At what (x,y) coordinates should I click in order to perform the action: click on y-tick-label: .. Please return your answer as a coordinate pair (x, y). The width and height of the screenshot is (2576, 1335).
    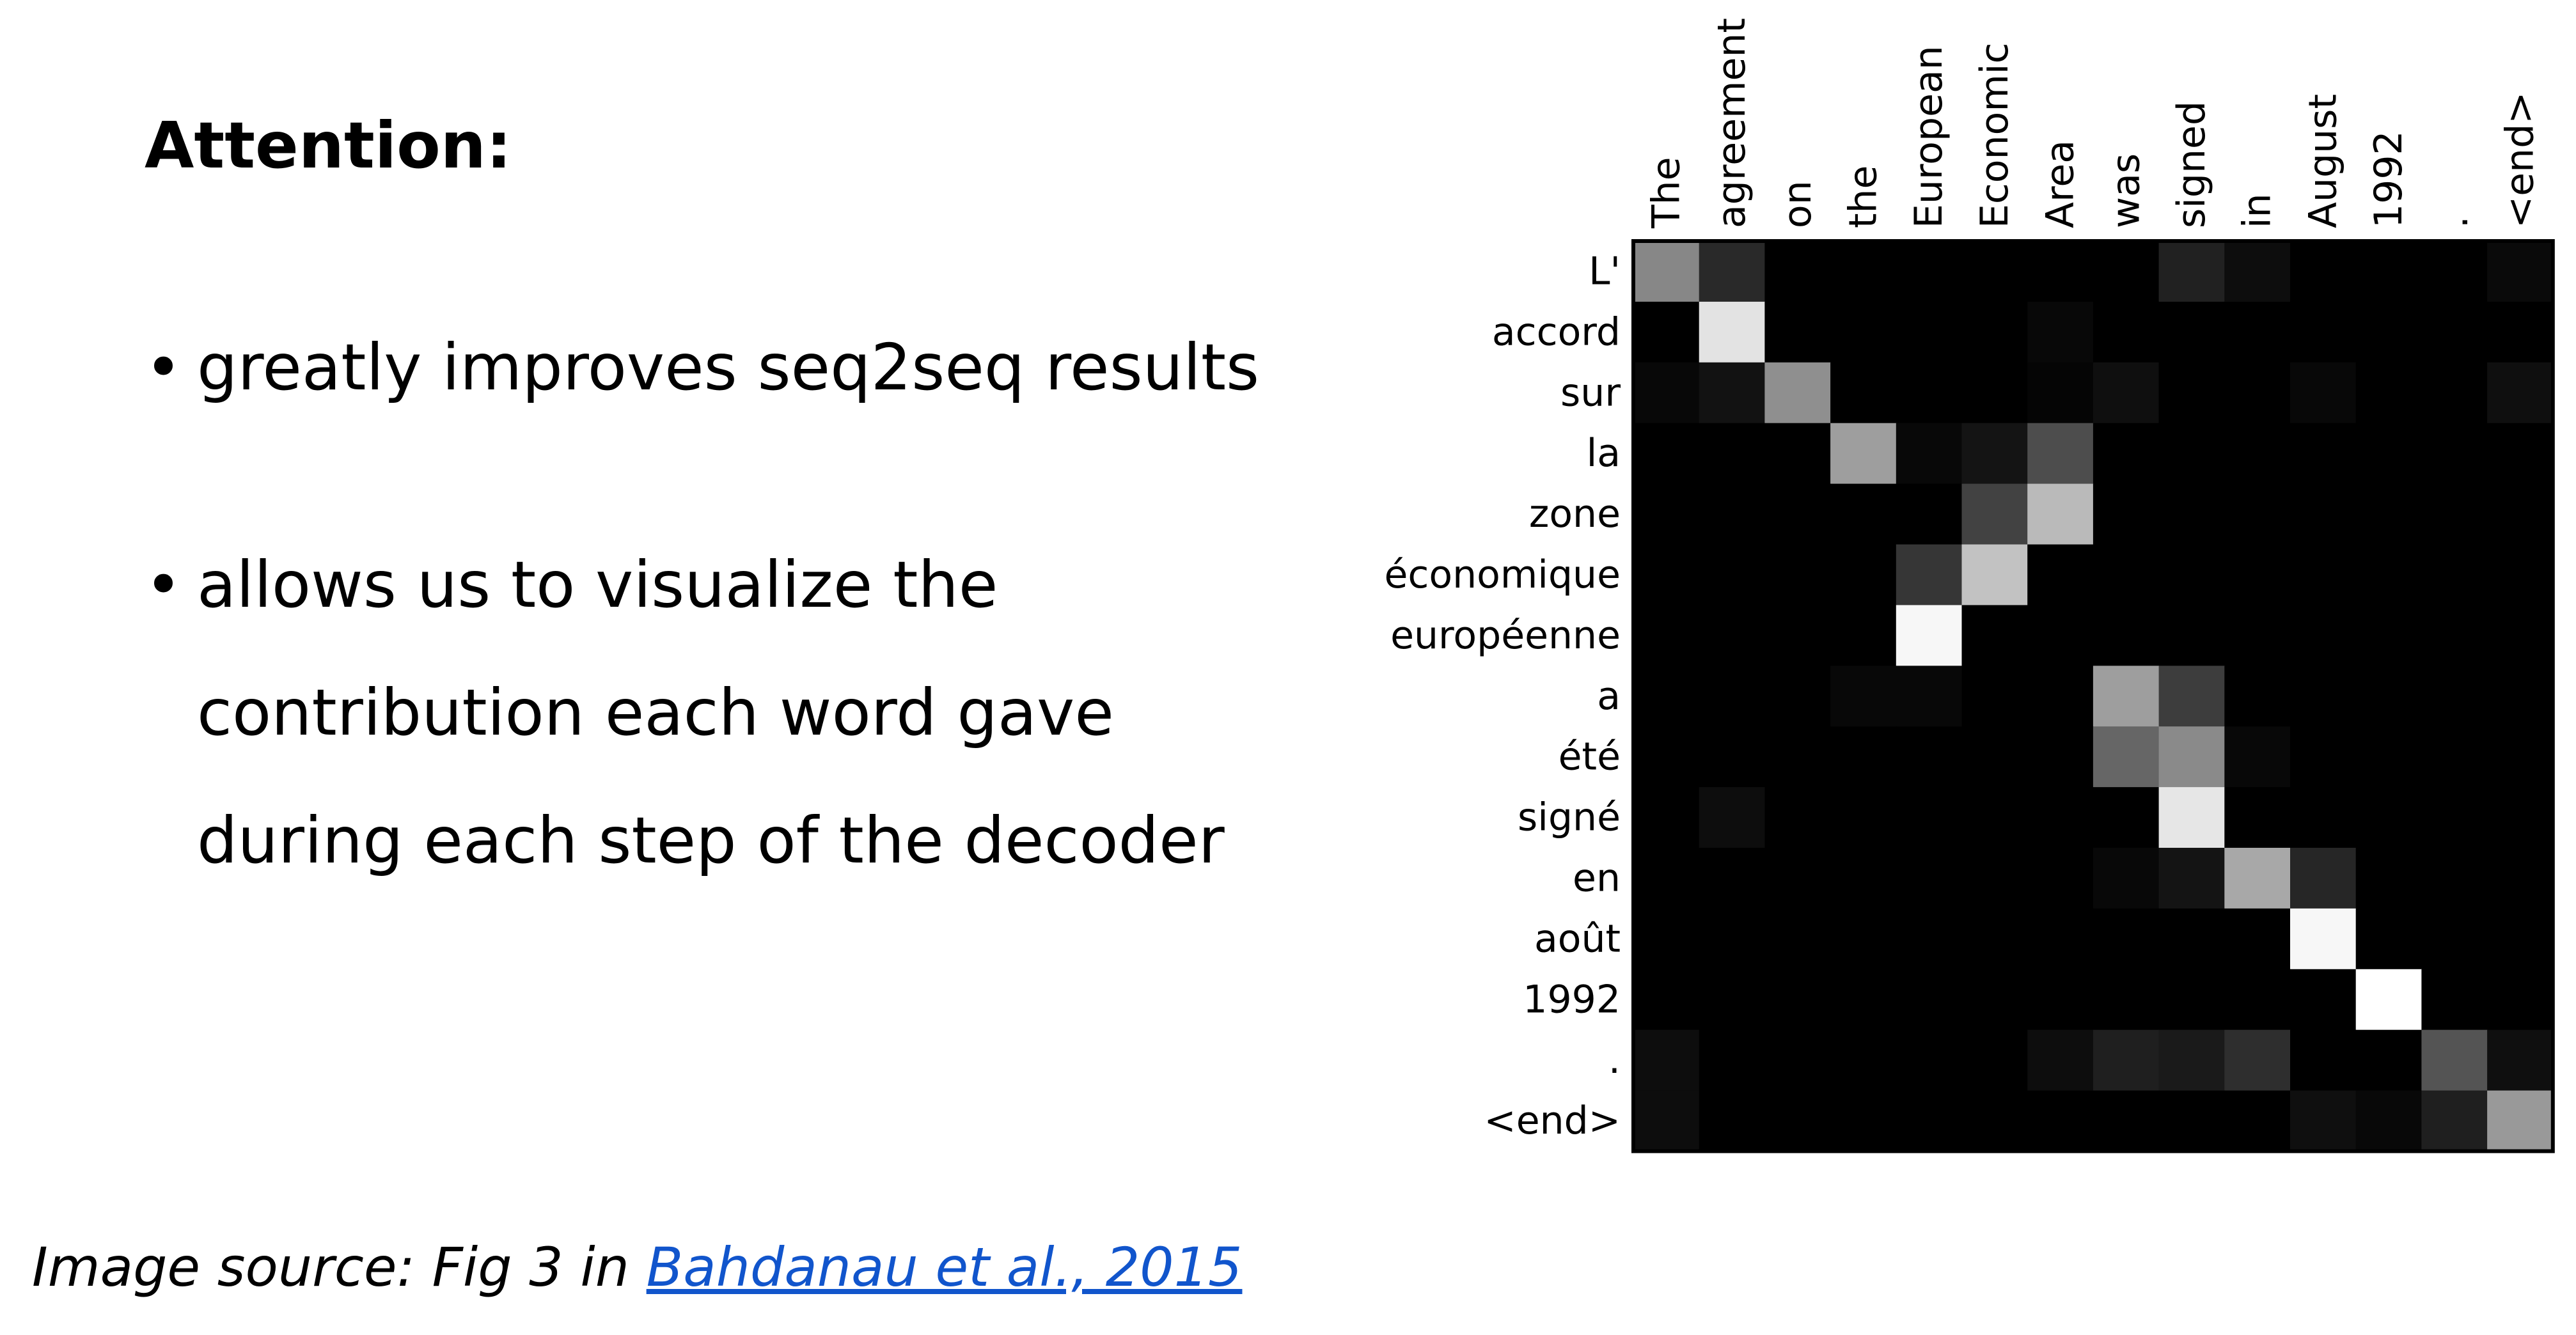
    Looking at the image, I should click on (1614, 1060).